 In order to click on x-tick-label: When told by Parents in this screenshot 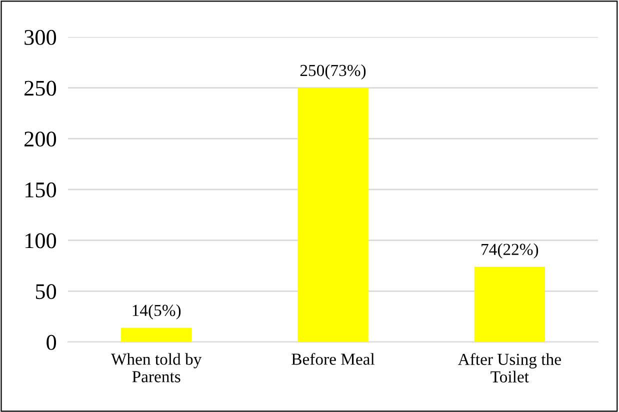, I will do `click(156, 367)`.